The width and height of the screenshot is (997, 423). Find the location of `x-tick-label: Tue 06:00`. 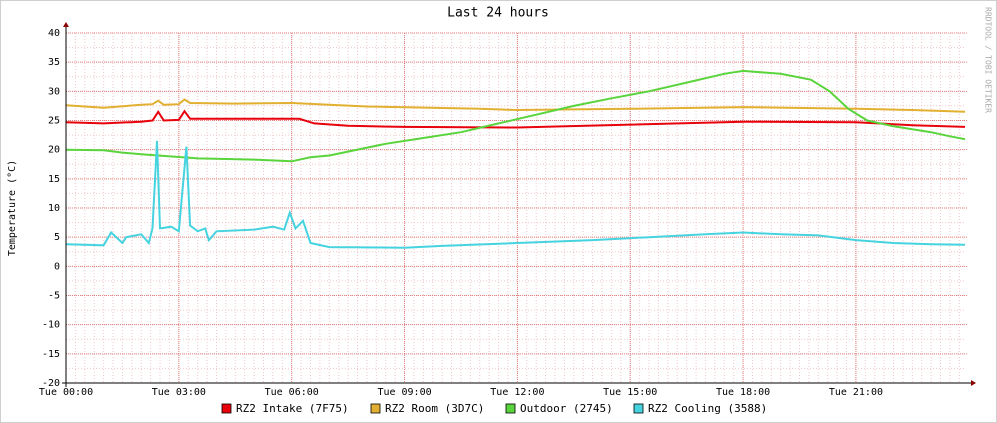

x-tick-label: Tue 06:00 is located at coordinates (292, 392).